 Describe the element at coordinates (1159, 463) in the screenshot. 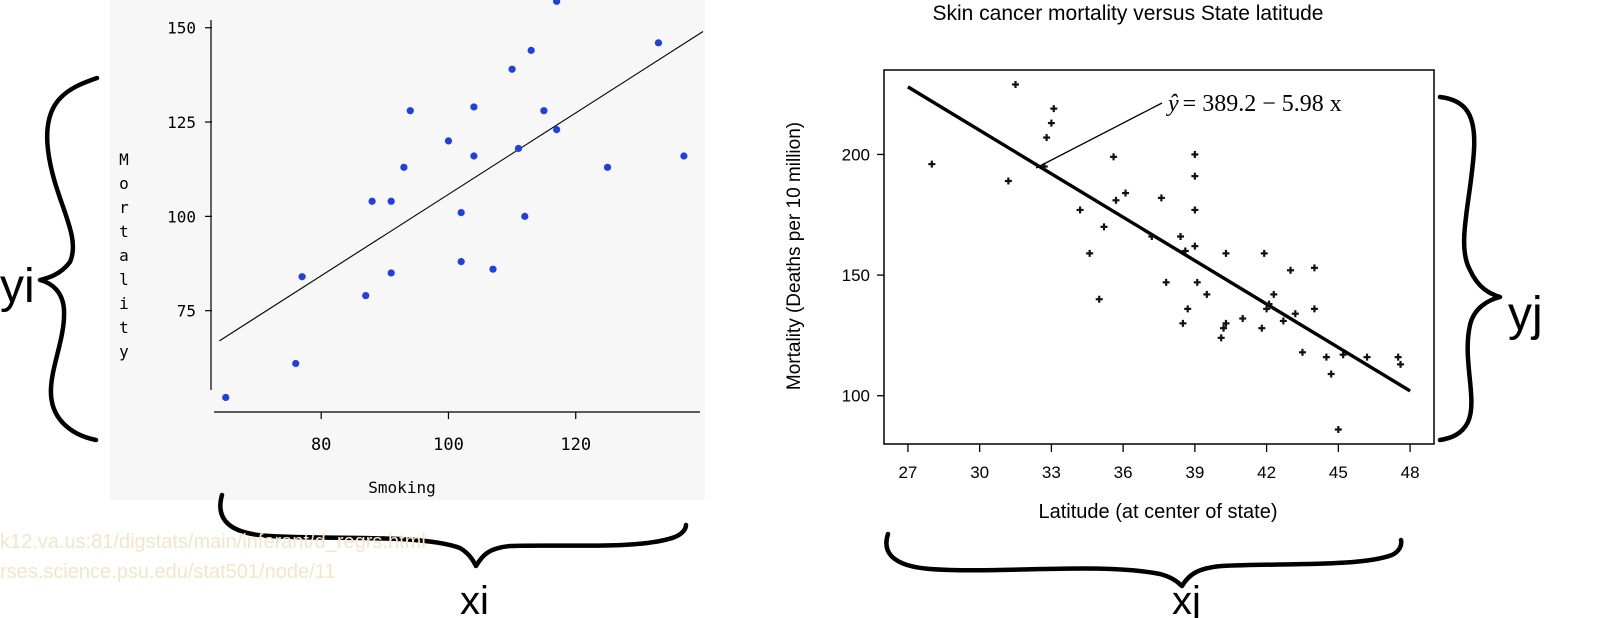

I see `right-x-ticks: 27 30 33 36 39 42 45 48` at that location.